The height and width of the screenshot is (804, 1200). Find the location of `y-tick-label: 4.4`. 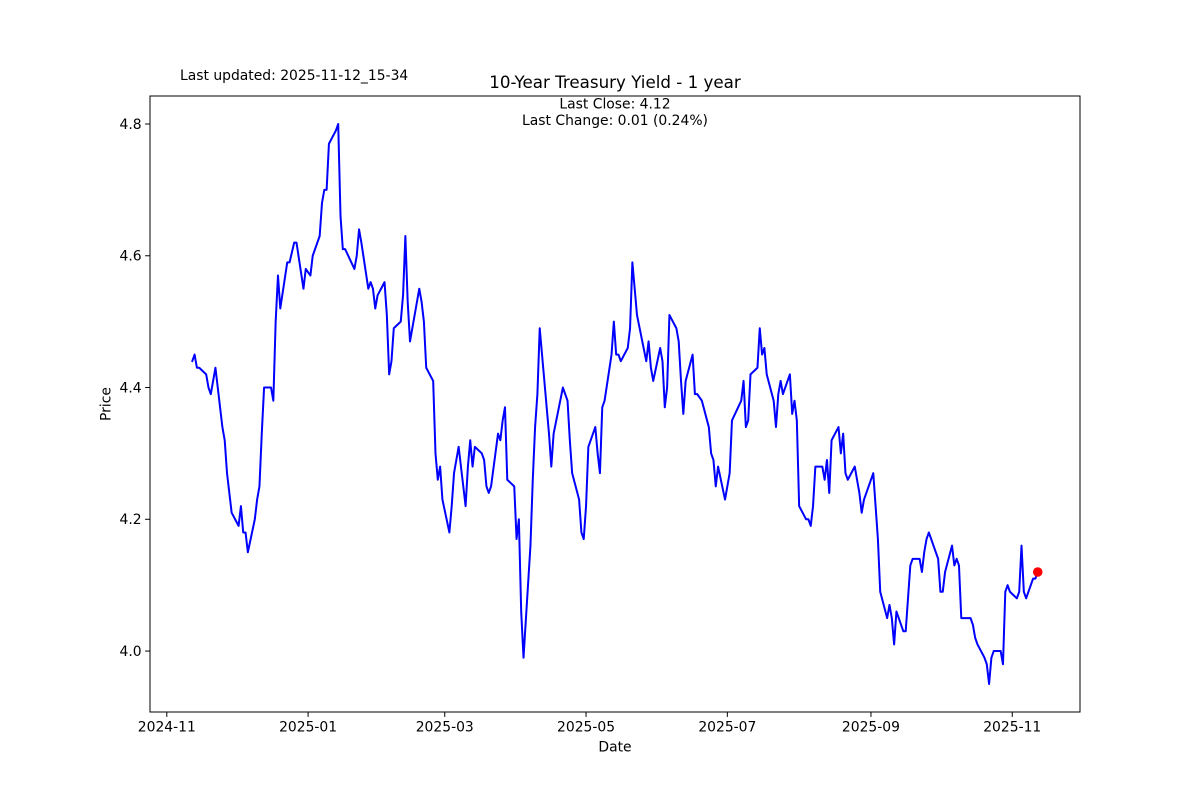

y-tick-label: 4.4 is located at coordinates (131, 388).